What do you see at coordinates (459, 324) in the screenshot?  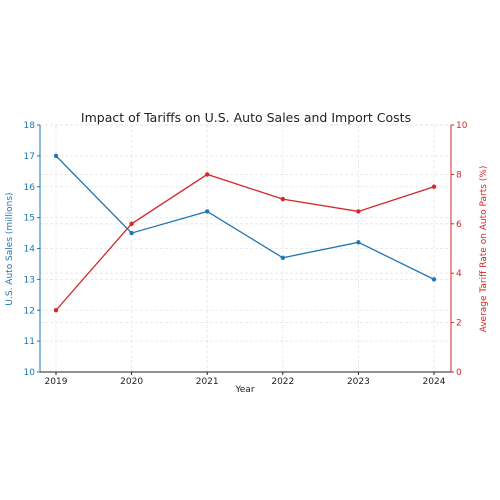 I see `right-tick-label: 2` at bounding box center [459, 324].